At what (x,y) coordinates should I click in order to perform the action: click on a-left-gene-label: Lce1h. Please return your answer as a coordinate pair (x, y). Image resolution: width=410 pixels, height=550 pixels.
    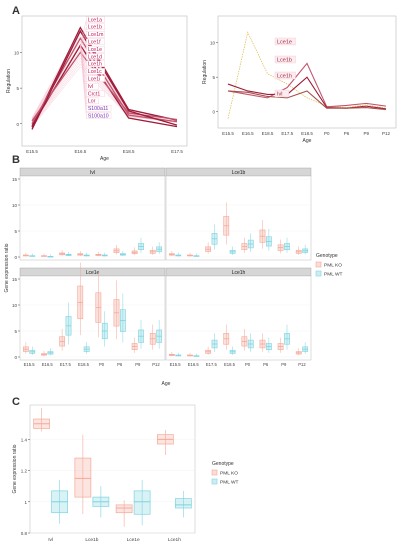
    Looking at the image, I should click on (95, 65).